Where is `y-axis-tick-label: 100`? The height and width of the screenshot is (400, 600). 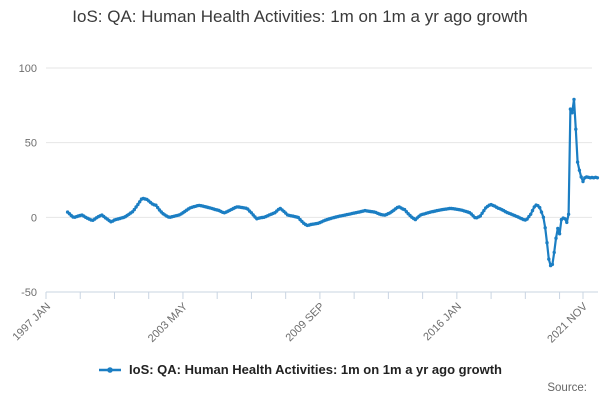 y-axis-tick-label: 100 is located at coordinates (28, 69).